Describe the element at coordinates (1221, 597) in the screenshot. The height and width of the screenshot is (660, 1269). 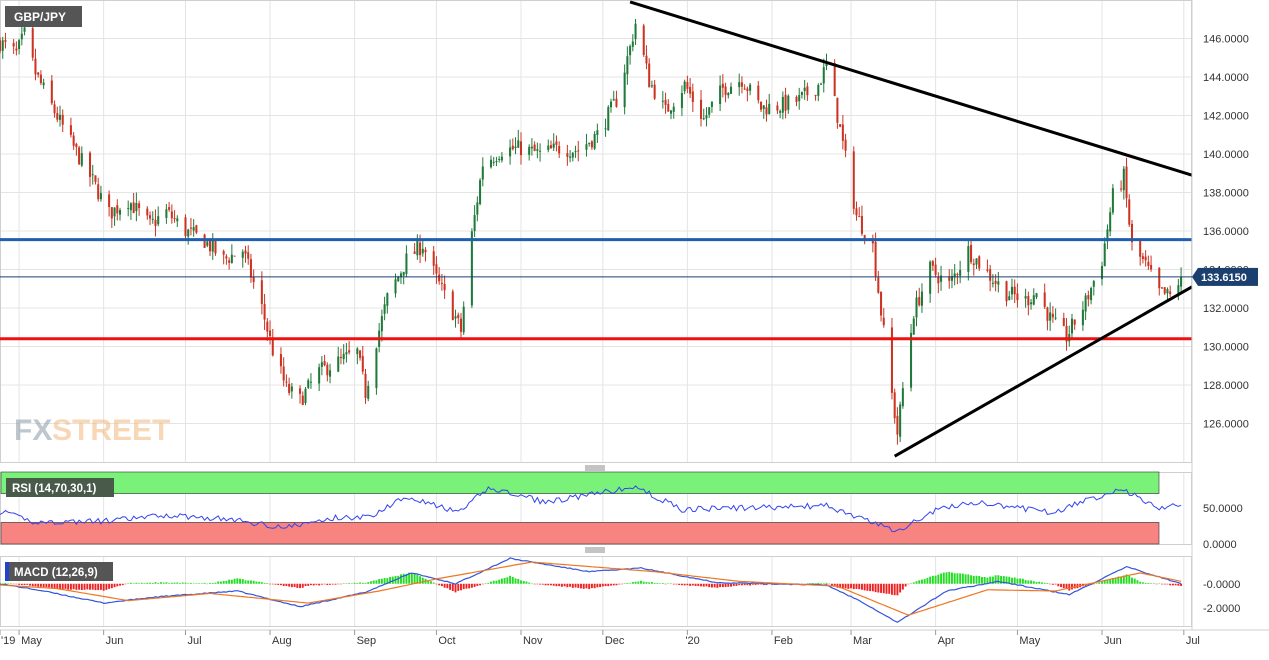
I see `macd-axis: -0.0000 -2.0000` at that location.